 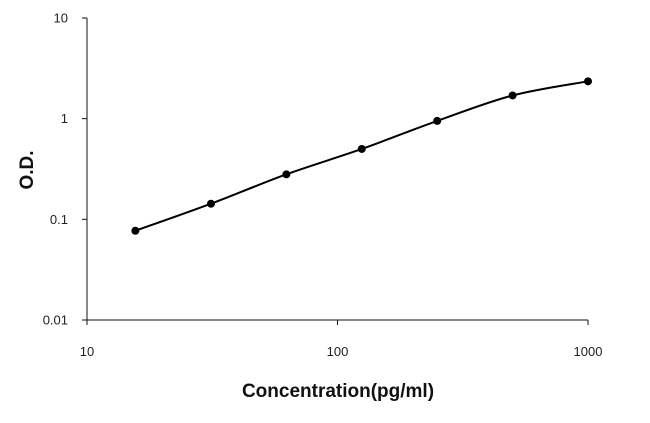 I want to click on y-tick-label: 0.1, so click(x=59, y=219).